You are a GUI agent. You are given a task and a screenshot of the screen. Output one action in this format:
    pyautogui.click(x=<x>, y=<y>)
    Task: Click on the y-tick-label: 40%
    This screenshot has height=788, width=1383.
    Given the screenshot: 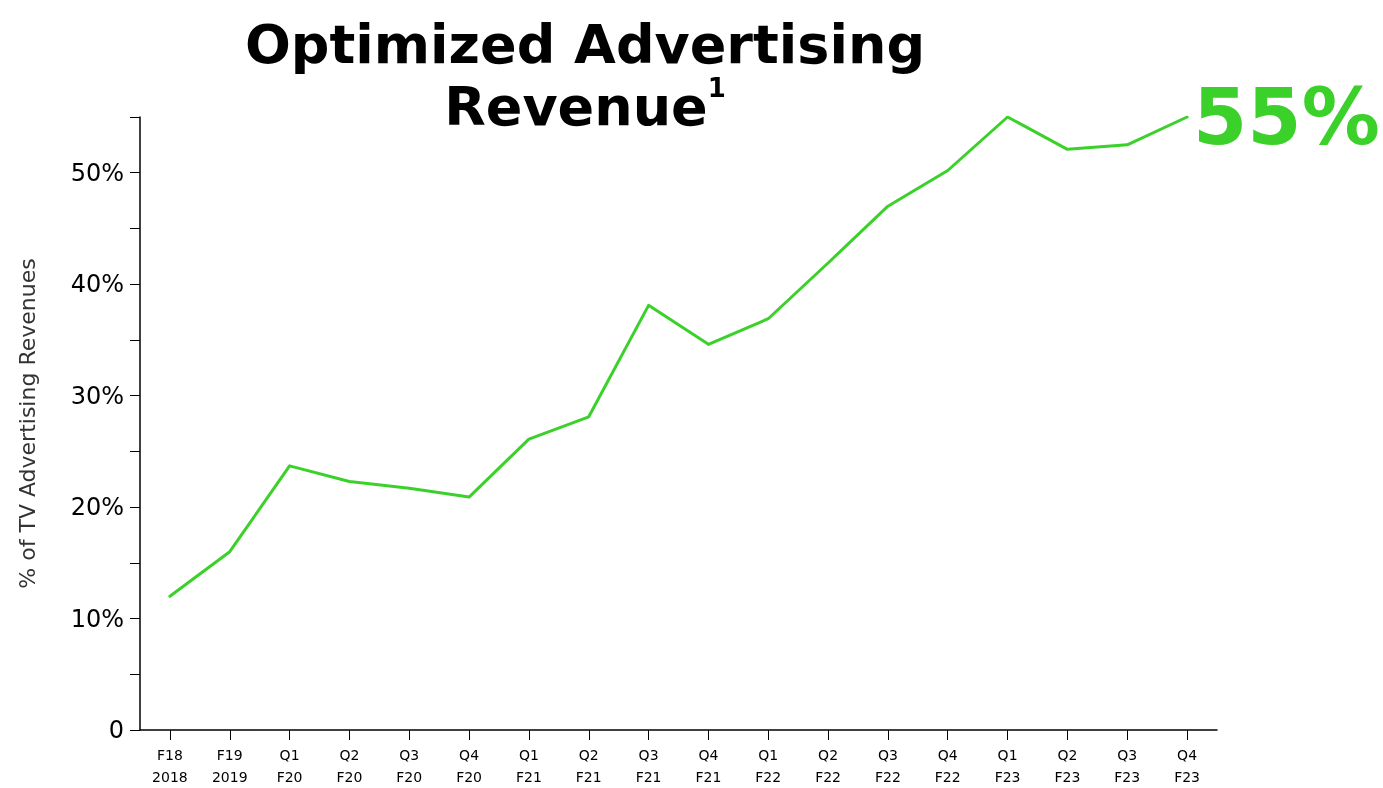 What is the action you would take?
    pyautogui.click(x=97, y=284)
    